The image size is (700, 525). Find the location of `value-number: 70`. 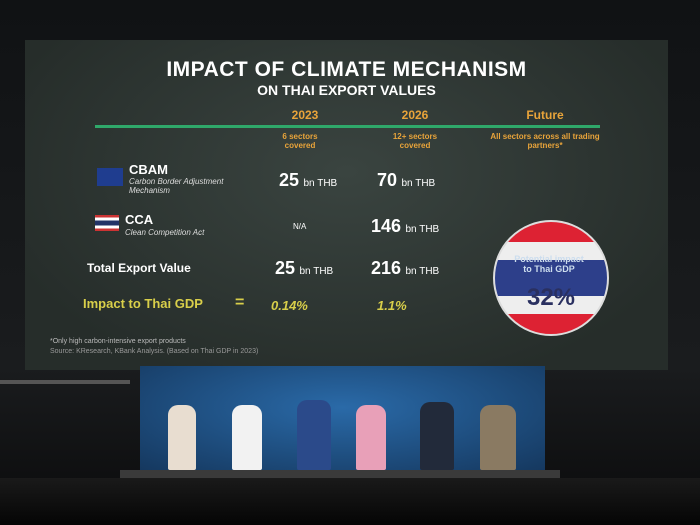

value-number: 70 is located at coordinates (387, 180).